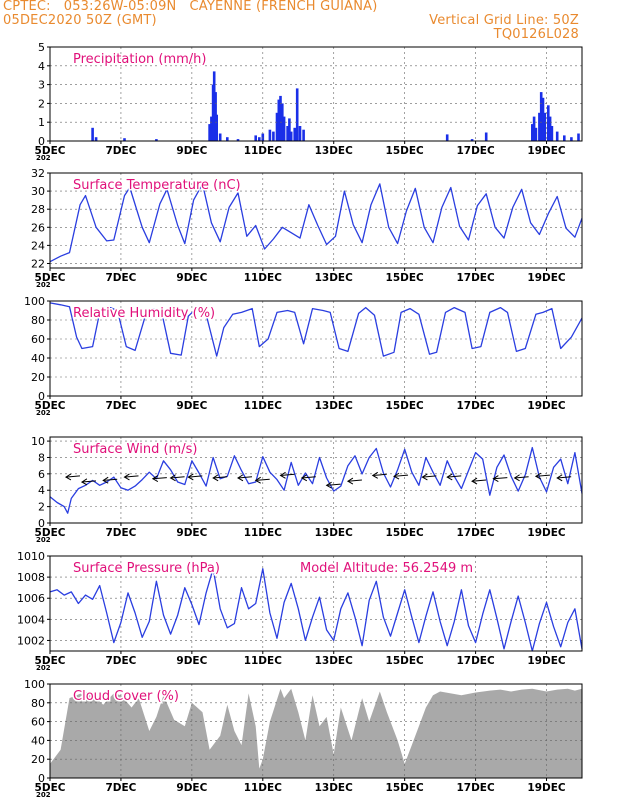 Image resolution: width=618 pixels, height=800 pixels. What do you see at coordinates (38, 339) in the screenshot?
I see `y-tick-label: 60` at bounding box center [38, 339].